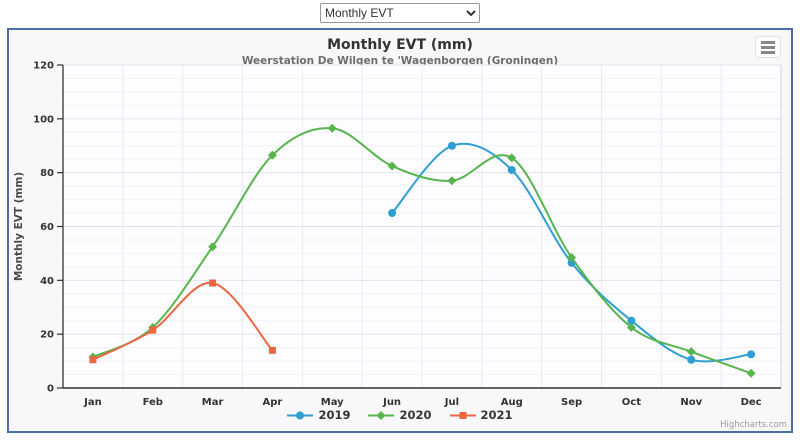 The height and width of the screenshot is (442, 800). Describe the element at coordinates (381, 415) in the screenshot. I see `diamond-marker-icon` at that location.